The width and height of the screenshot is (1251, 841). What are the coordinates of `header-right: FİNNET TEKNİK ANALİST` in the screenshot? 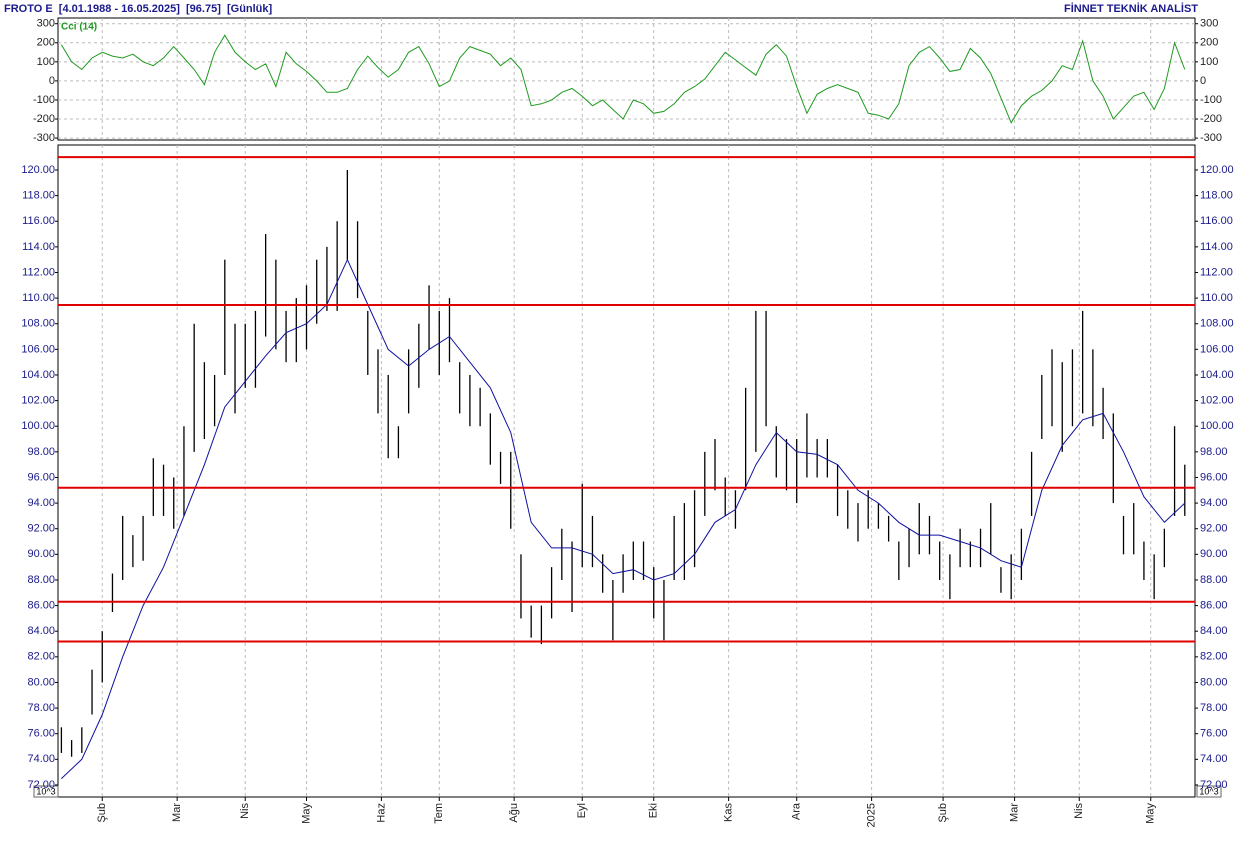 It's located at (1131, 8).